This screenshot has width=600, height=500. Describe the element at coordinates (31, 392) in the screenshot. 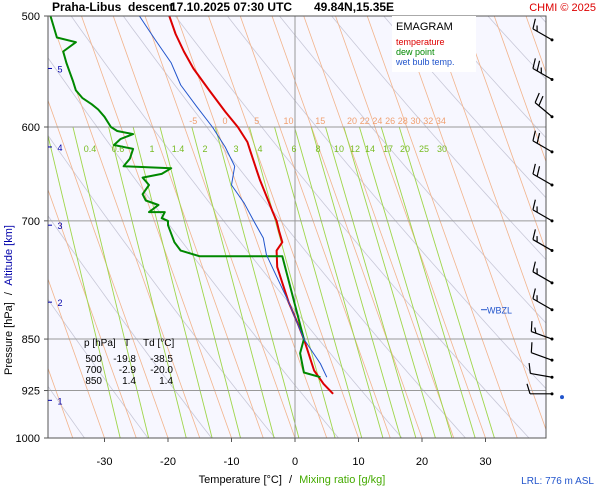

I see `y-tick-label: 925` at that location.